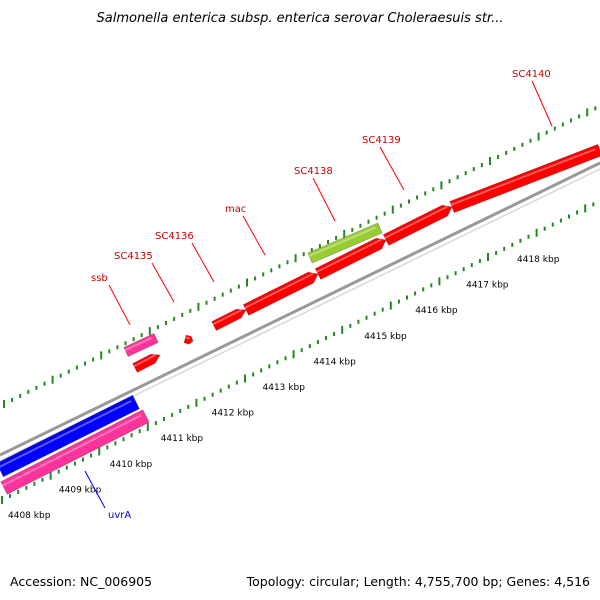 The height and width of the screenshot is (600, 600). I want to click on gene-name: SC4140, so click(531, 74).